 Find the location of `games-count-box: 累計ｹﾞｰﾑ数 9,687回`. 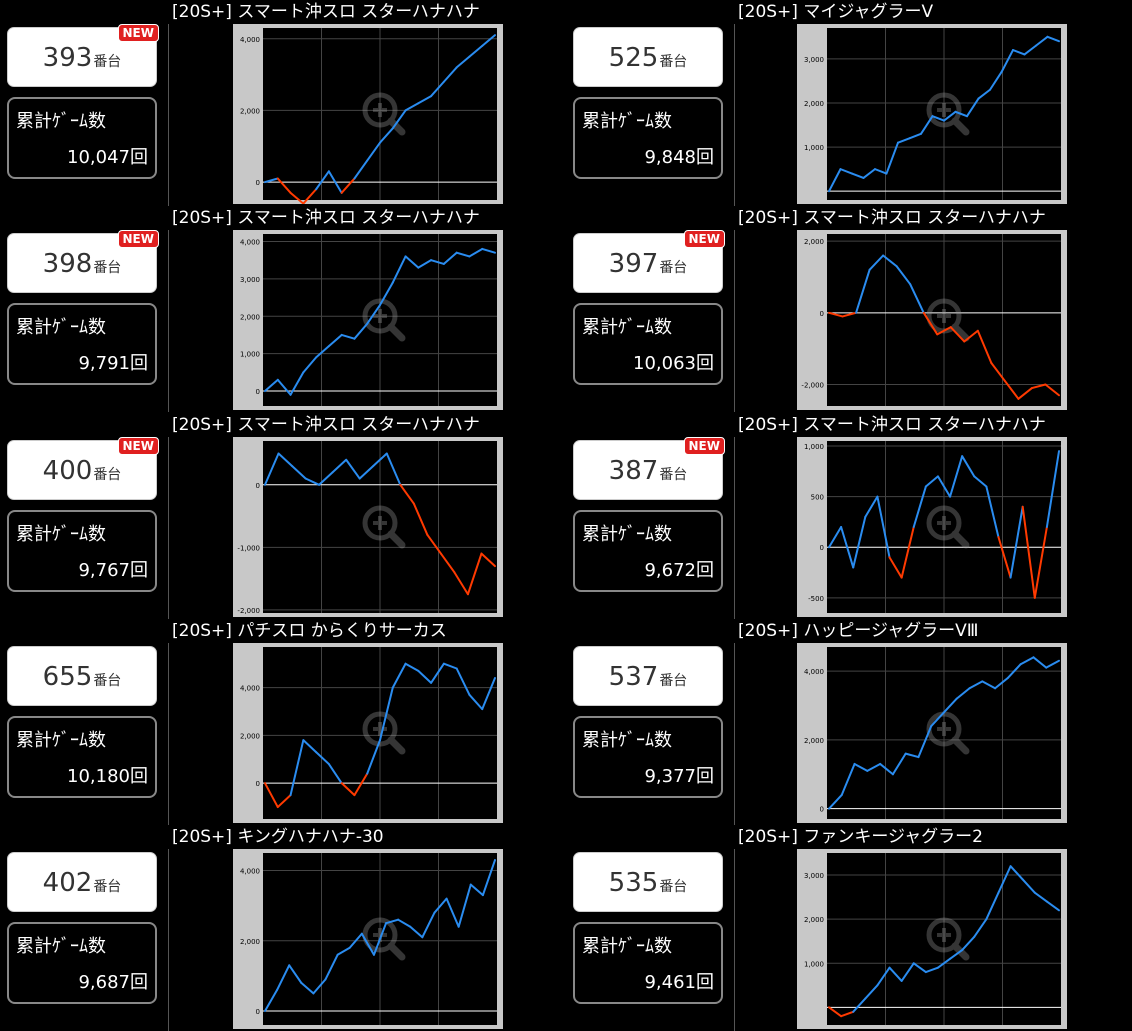

games-count-box: 累計ｹﾞｰﾑ数 9,687回 is located at coordinates (82, 963).